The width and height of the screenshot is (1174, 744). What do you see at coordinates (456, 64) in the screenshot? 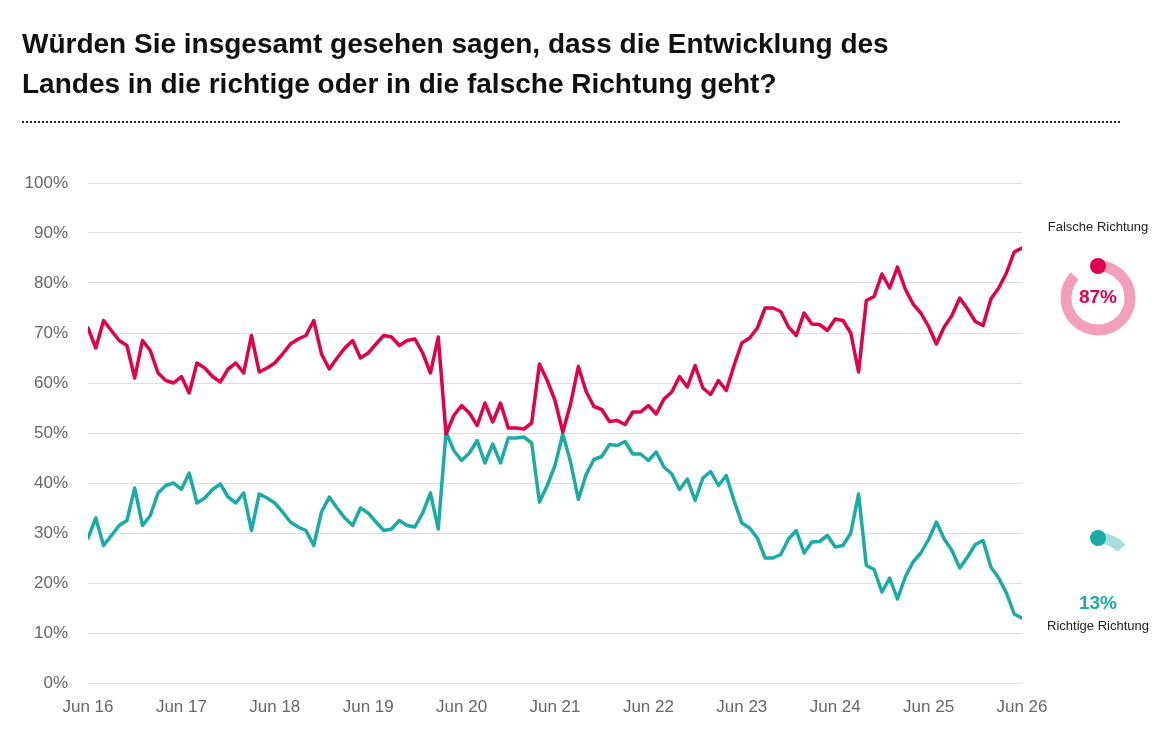
I see `chart-title: Würden Sie insgesamt gesehen sagen, dass die Entwicklung des Landes in die richtige oder in die falsche Richtung geht?` at bounding box center [456, 64].